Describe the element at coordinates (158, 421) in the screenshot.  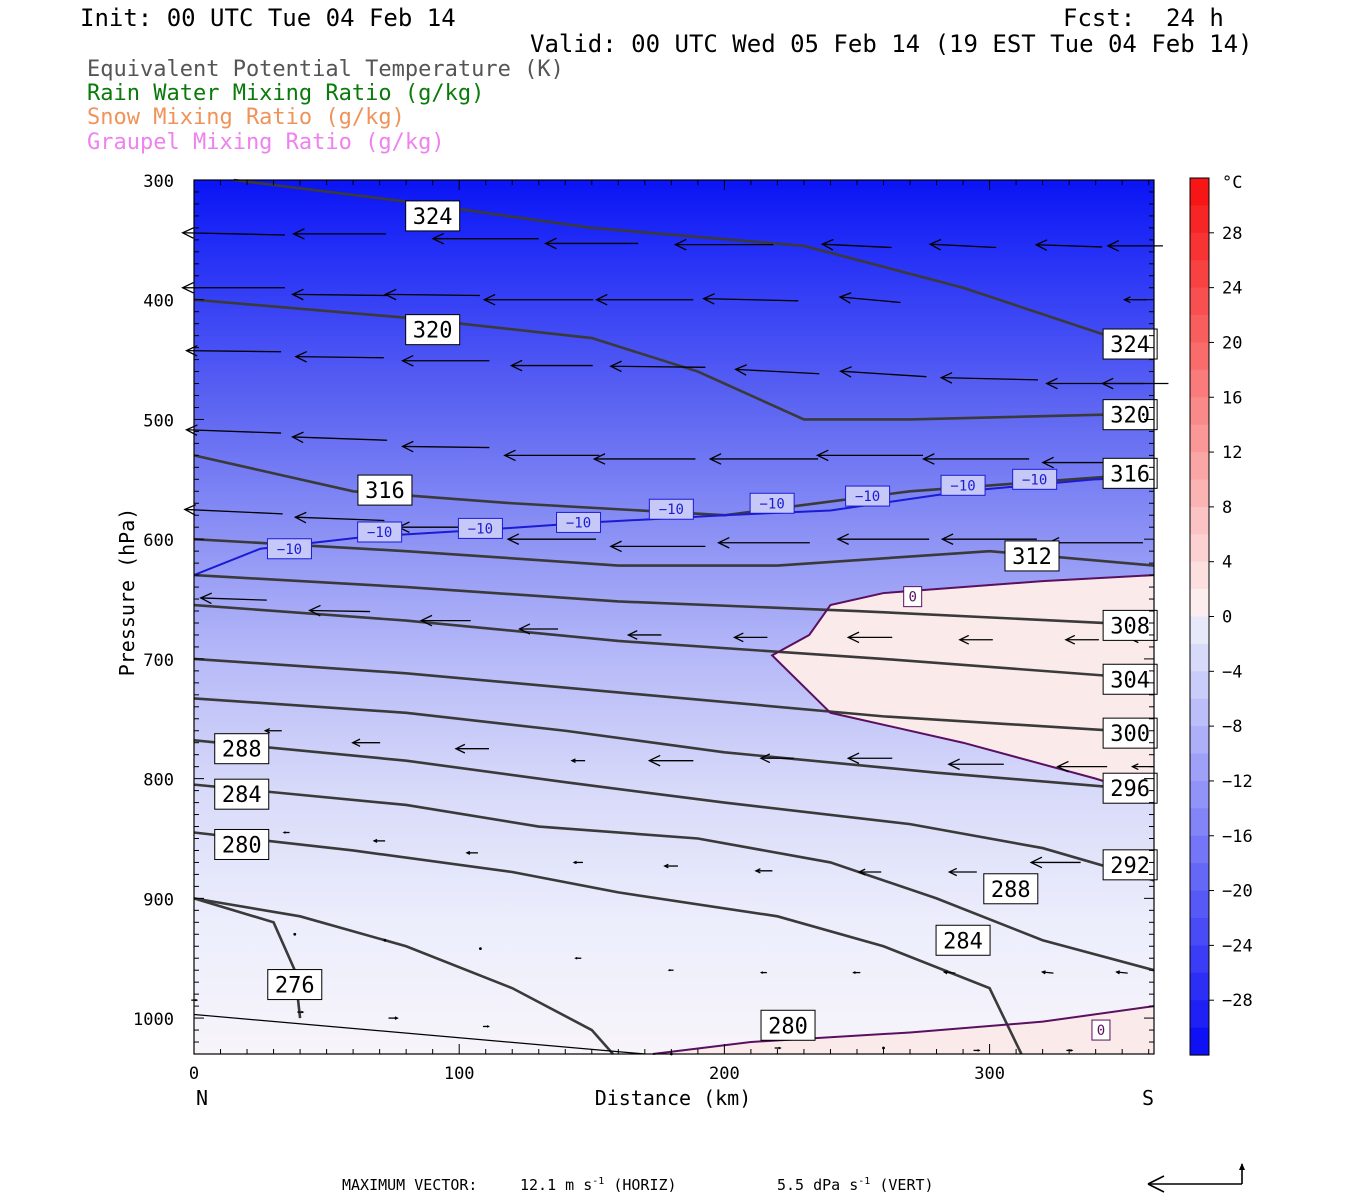
I see `y-tick-label: 500` at that location.